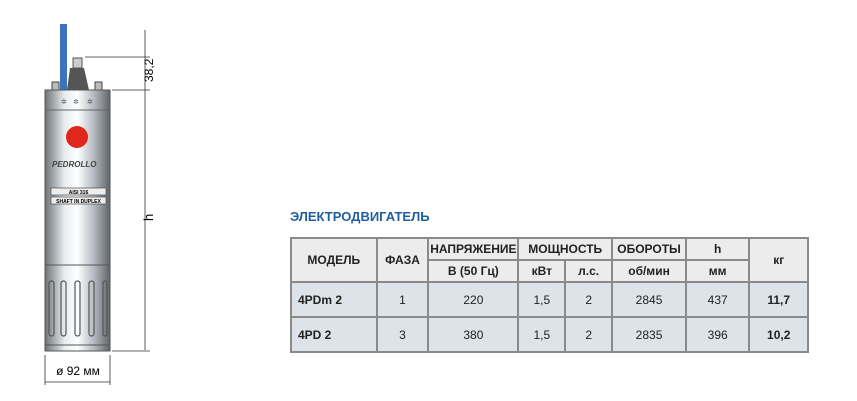  Describe the element at coordinates (334, 334) in the screenshot. I see `cell-model: 4PD 2` at that location.